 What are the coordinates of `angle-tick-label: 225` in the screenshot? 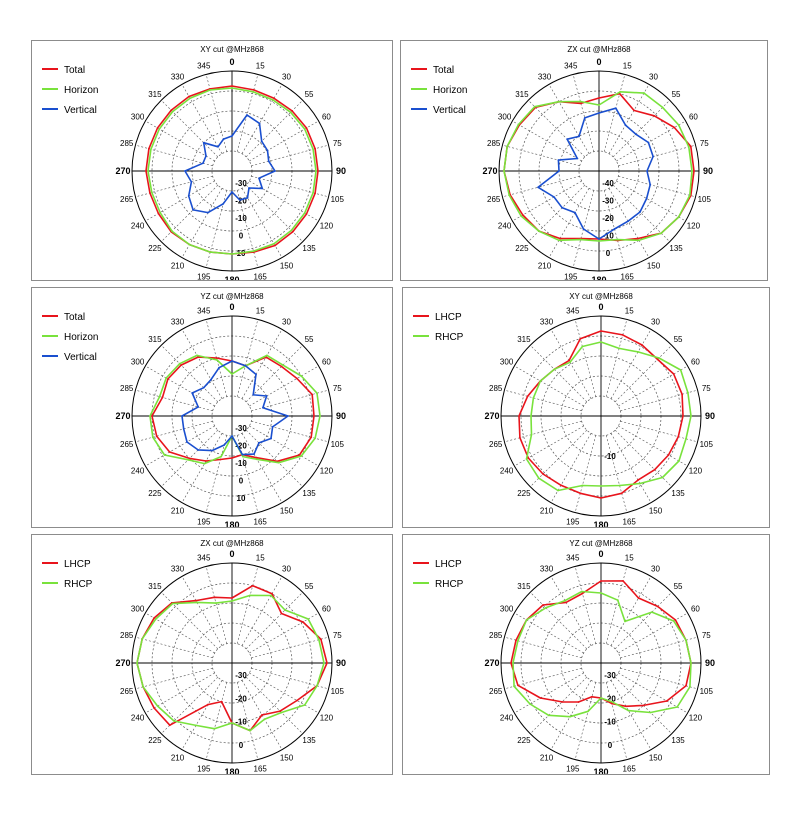 It's located at (155, 248).